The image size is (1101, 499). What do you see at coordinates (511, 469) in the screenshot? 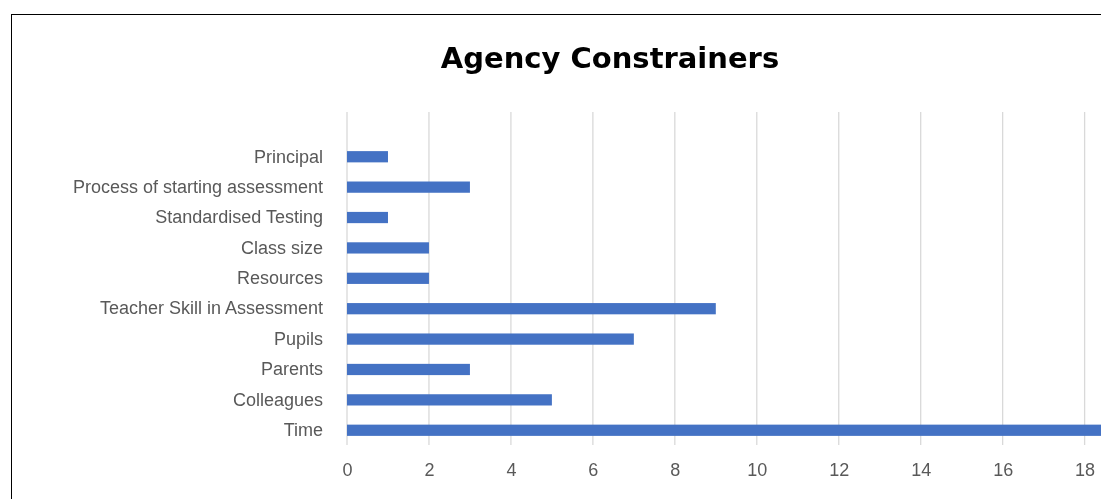
I see `x-tick-label: 4` at bounding box center [511, 469].